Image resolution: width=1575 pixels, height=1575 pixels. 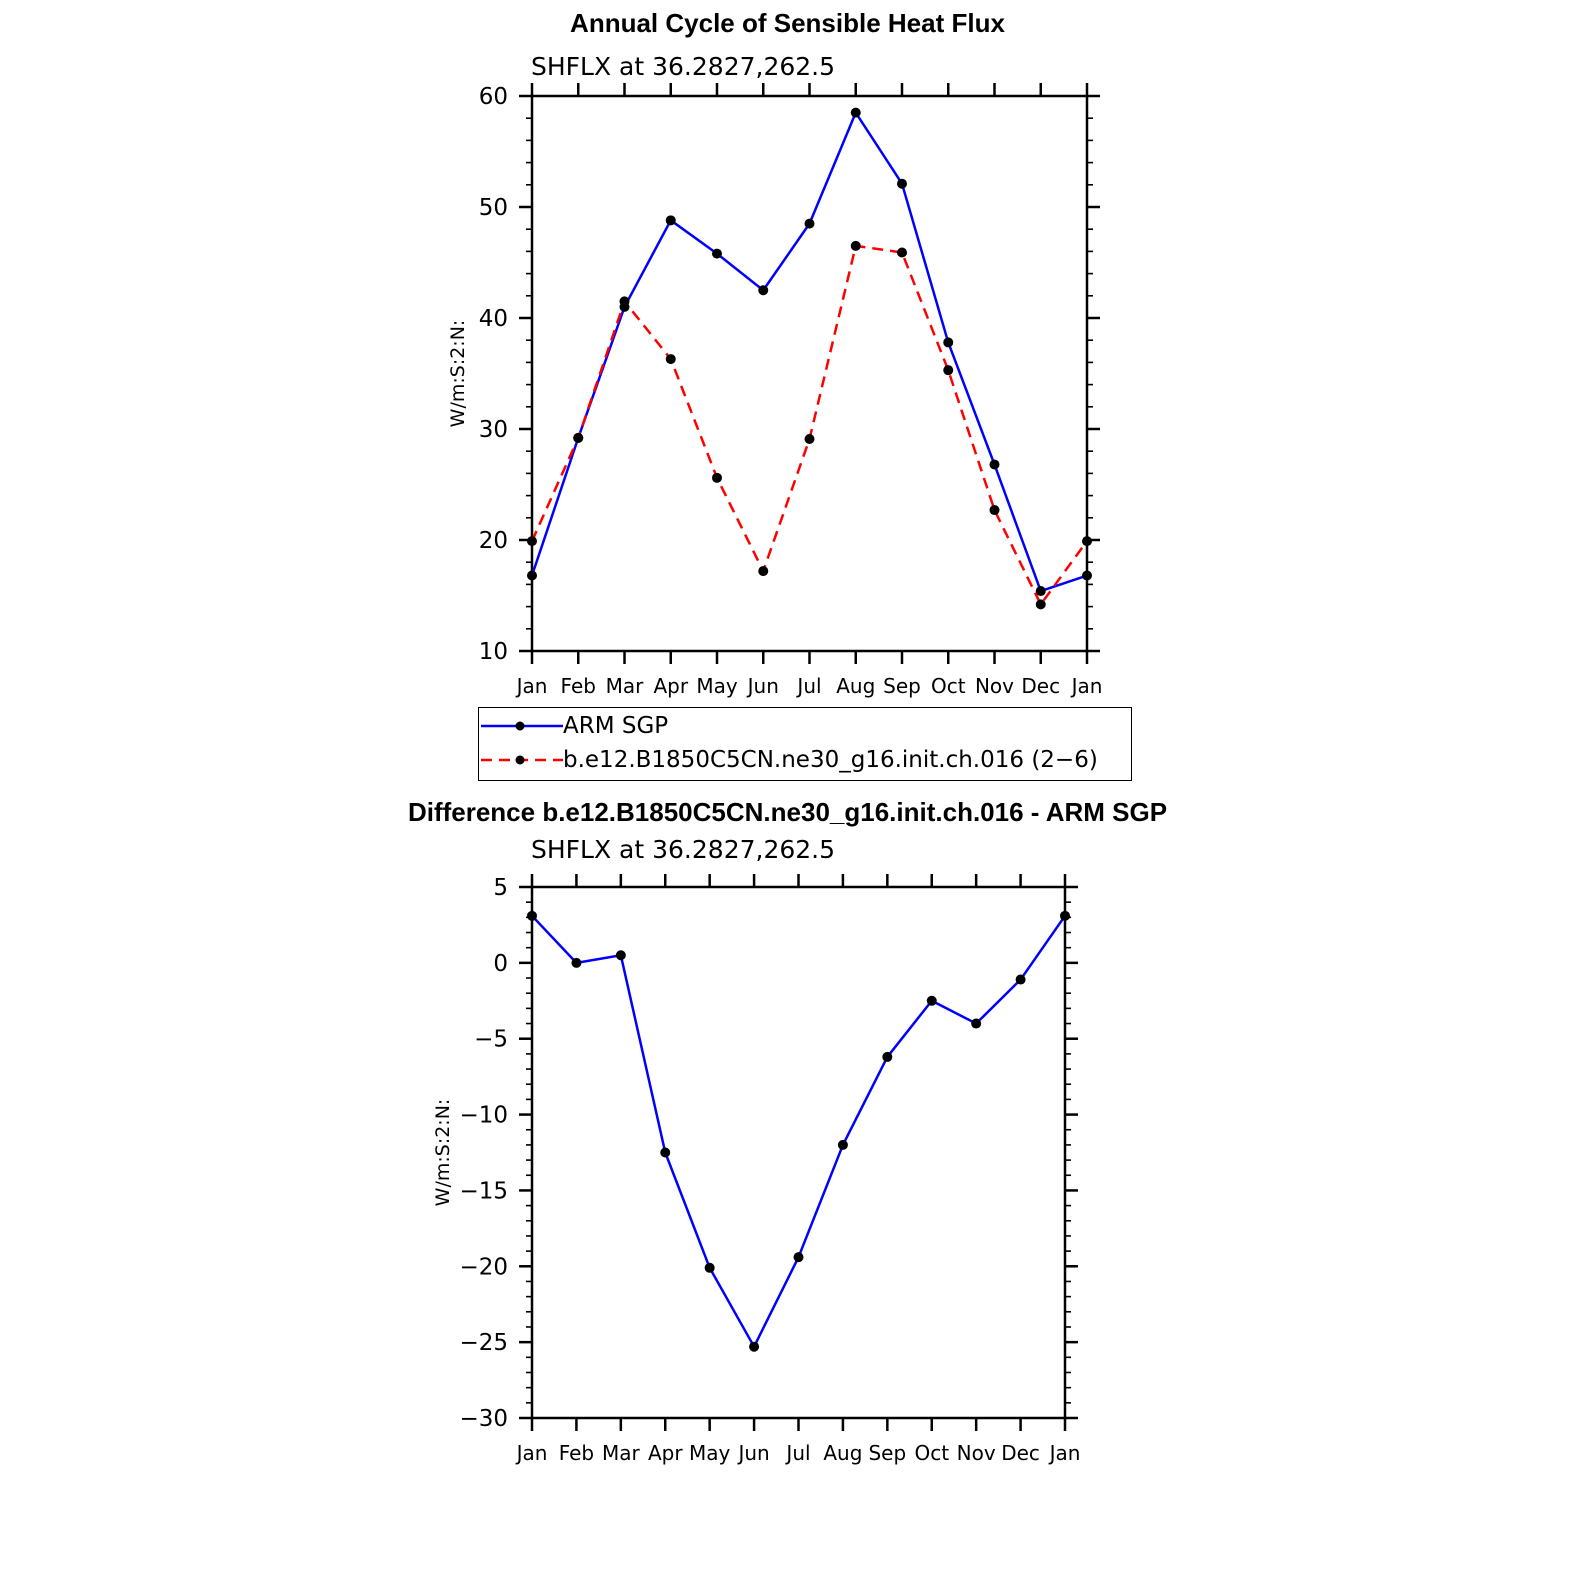 I want to click on chart-1-title: Annual Cycle of Sensible Heat Flux, so click(x=787, y=23).